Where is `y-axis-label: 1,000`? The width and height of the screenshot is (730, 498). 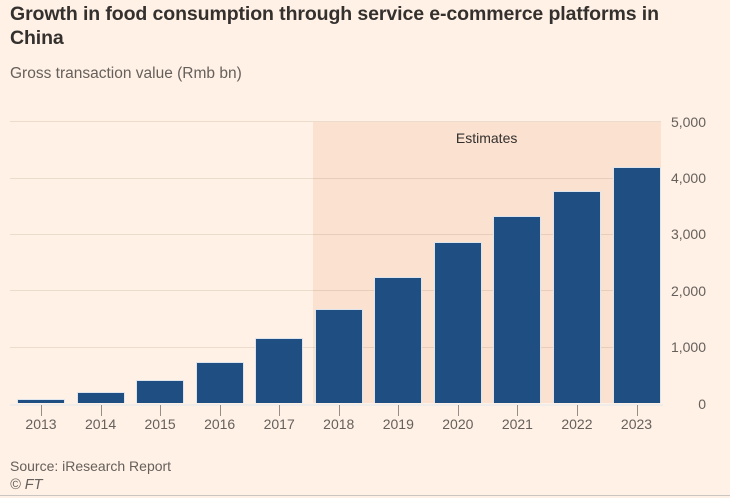
y-axis-label: 1,000 is located at coordinates (688, 347).